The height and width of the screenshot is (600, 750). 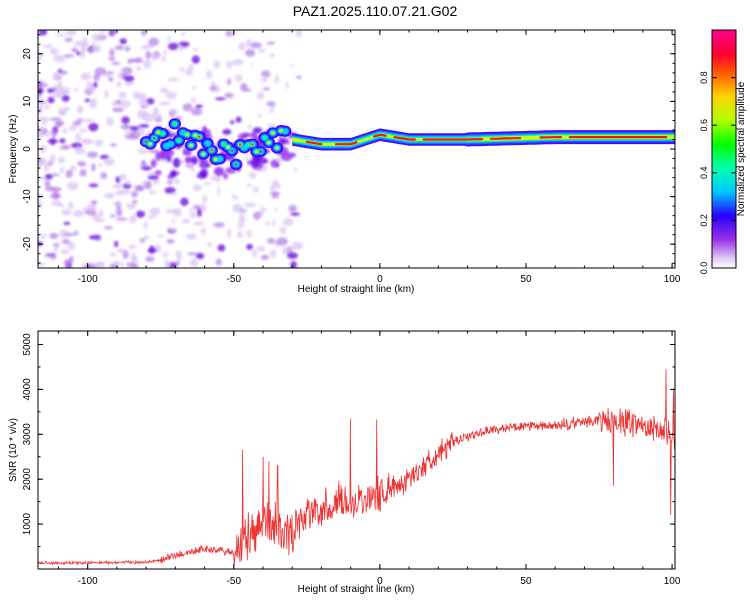 I want to click on snr-x-tick-label: 50, so click(x=526, y=581).